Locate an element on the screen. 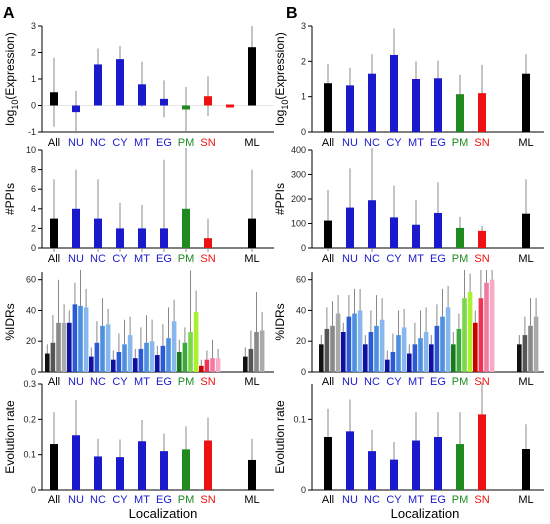  category-label: EG is located at coordinates (164, 500).